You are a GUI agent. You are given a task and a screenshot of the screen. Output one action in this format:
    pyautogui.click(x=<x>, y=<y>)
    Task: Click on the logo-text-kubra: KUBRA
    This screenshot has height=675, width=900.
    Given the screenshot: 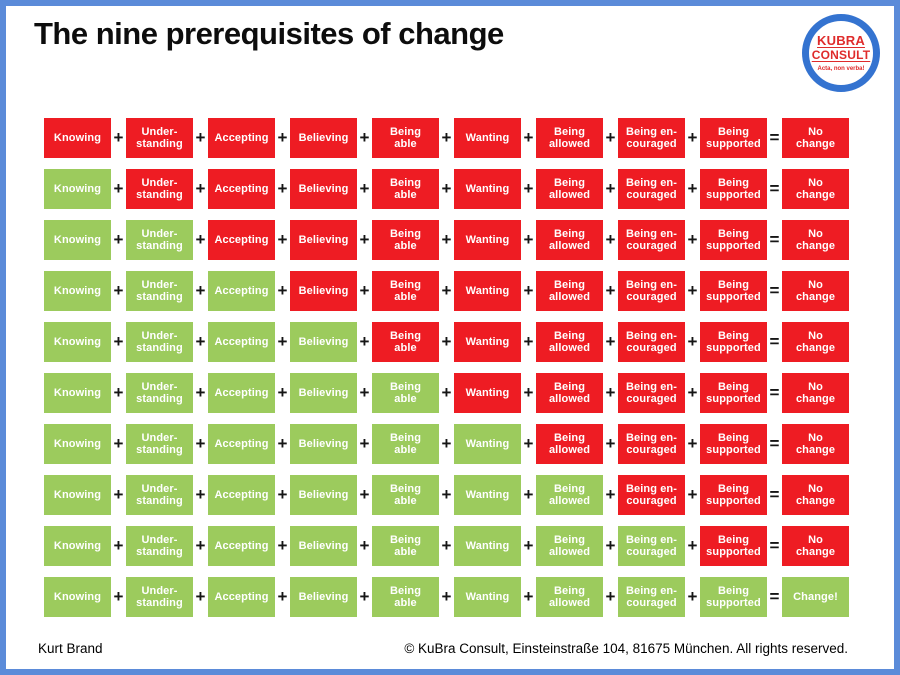 What is the action you would take?
    pyautogui.click(x=841, y=41)
    